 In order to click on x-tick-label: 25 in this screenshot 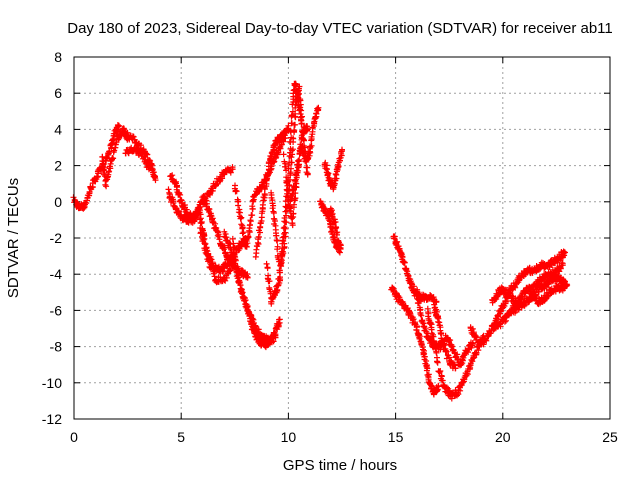, I will do `click(610, 437)`.